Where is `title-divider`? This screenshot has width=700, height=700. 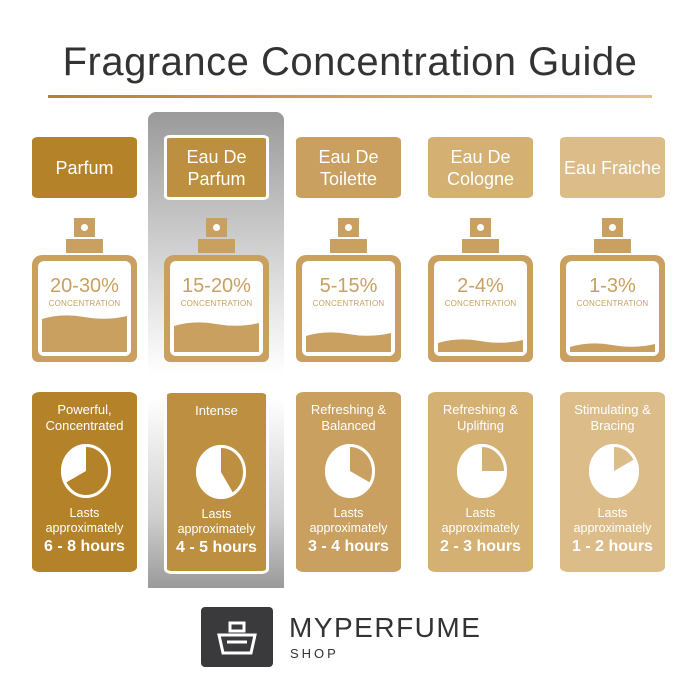 title-divider is located at coordinates (350, 96).